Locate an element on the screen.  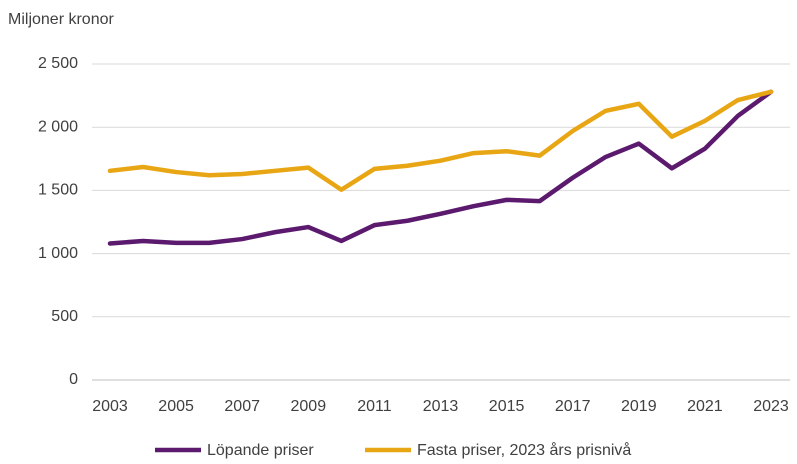
y-tick-label: 2 000 is located at coordinates (58, 126).